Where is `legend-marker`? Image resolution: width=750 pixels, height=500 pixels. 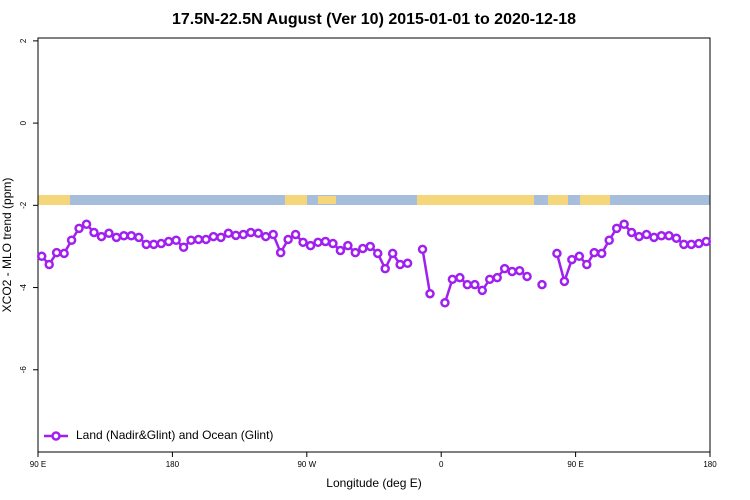 legend-marker is located at coordinates (56, 436).